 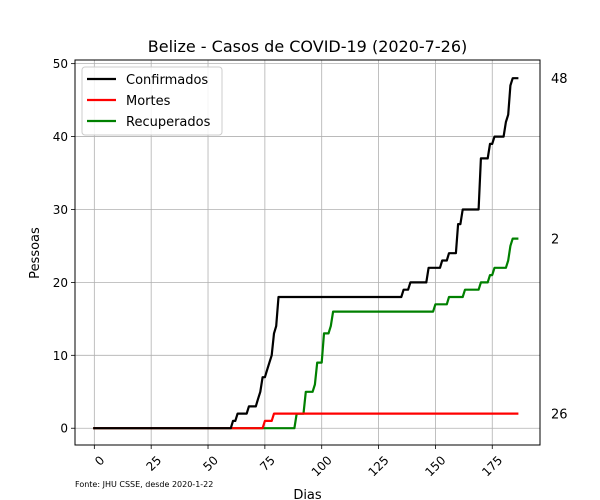 I want to click on y-tick-label: 30, so click(x=60, y=210).